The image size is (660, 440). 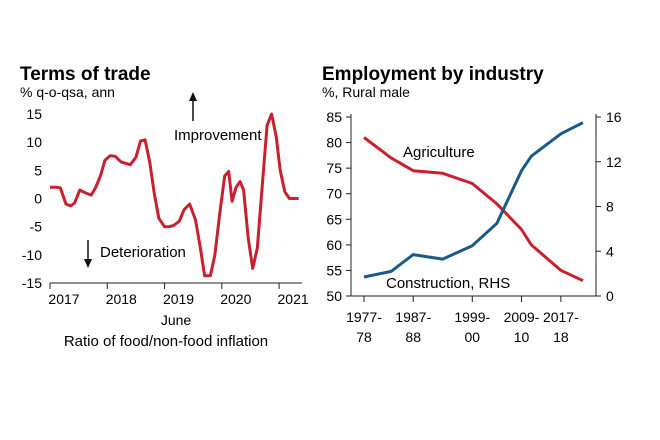 I want to click on left-x-ticks: 2017 2018 2019 2020 2021, so click(x=178, y=295).